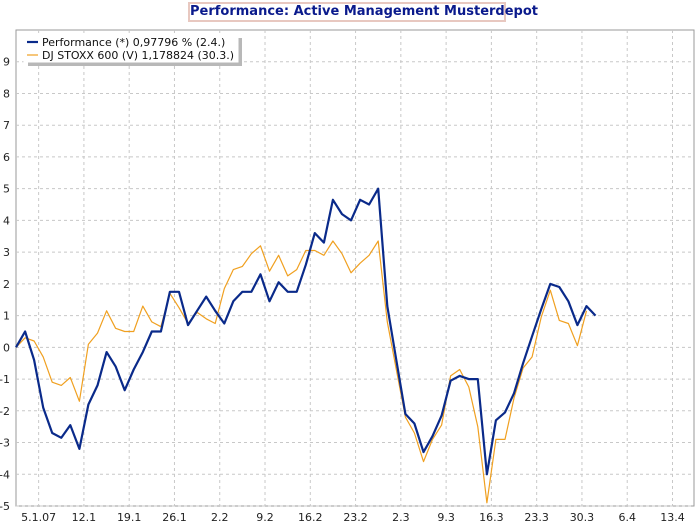 This screenshot has height=525, width=700. I want to click on legend-label-0: Performance (*) 0,97796 % (2.4.), so click(133, 42).